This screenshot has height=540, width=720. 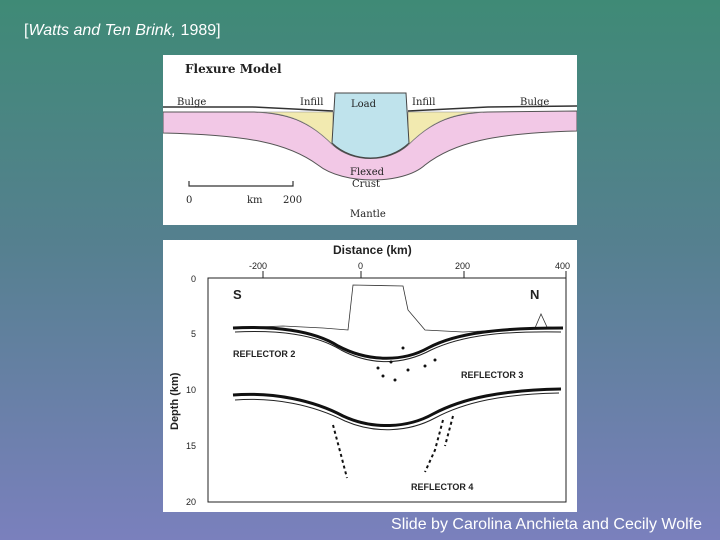 I want to click on y-tick-label: 0, so click(x=193, y=279).